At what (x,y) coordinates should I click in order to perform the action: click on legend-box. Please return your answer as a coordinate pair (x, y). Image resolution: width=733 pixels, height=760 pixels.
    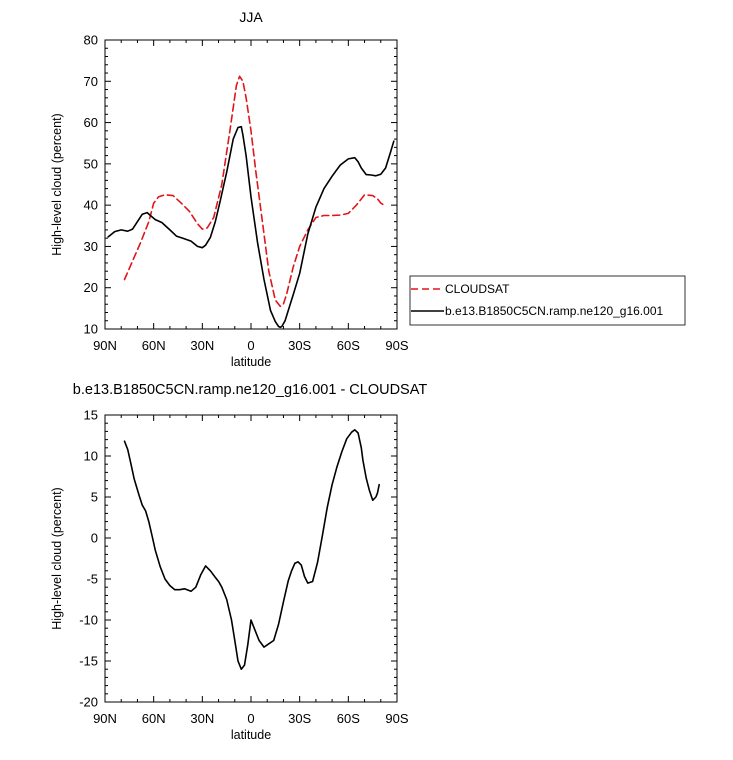
    Looking at the image, I should click on (547, 300).